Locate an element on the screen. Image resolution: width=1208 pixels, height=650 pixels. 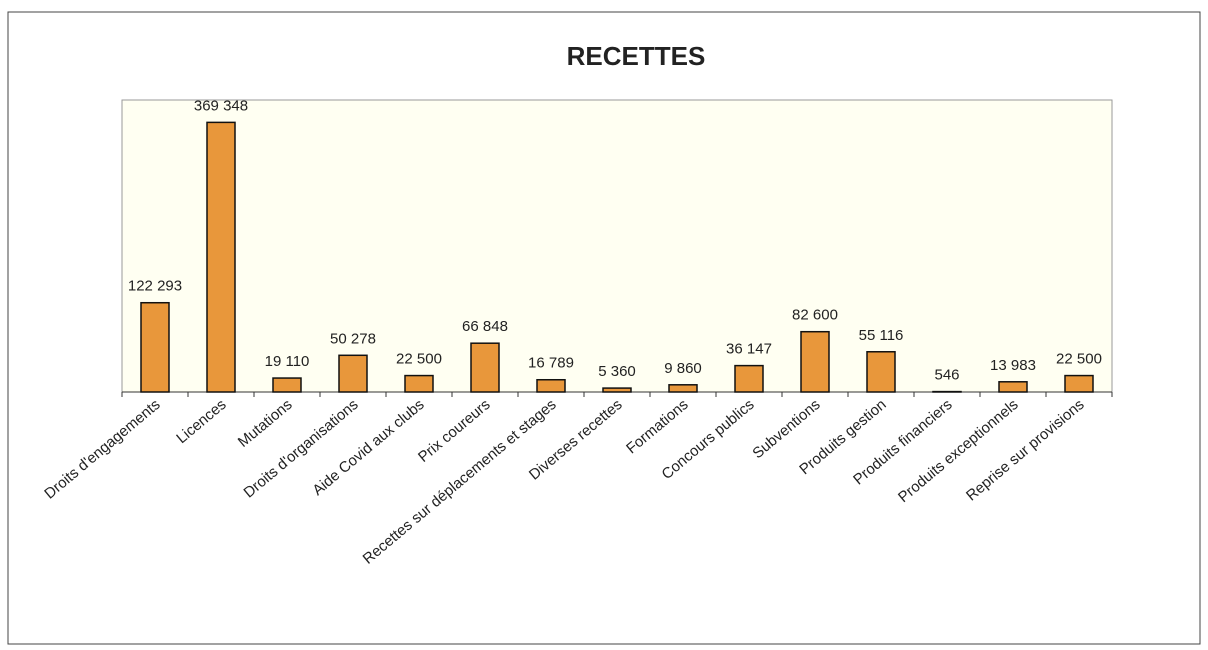
value-label: 9 860 is located at coordinates (683, 368).